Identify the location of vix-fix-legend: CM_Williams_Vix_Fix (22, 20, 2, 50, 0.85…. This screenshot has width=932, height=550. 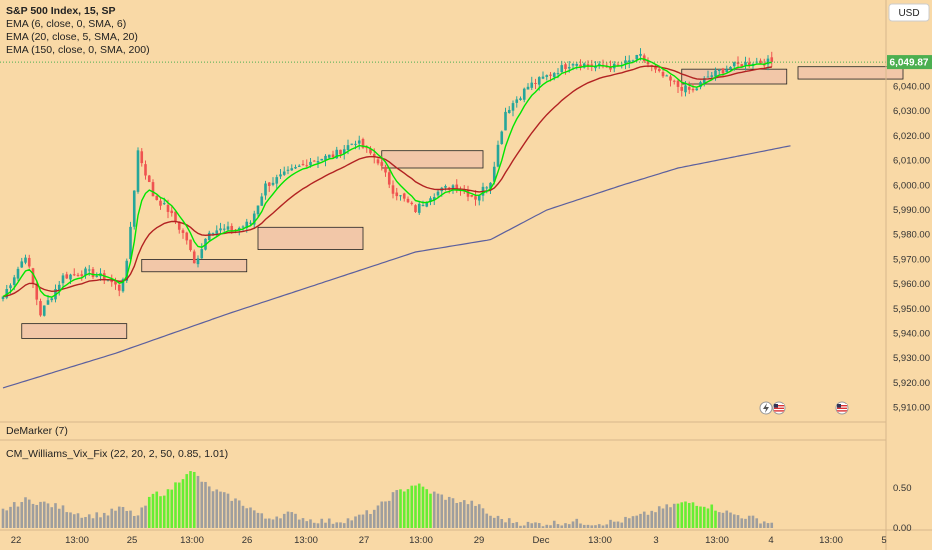
(117, 454).